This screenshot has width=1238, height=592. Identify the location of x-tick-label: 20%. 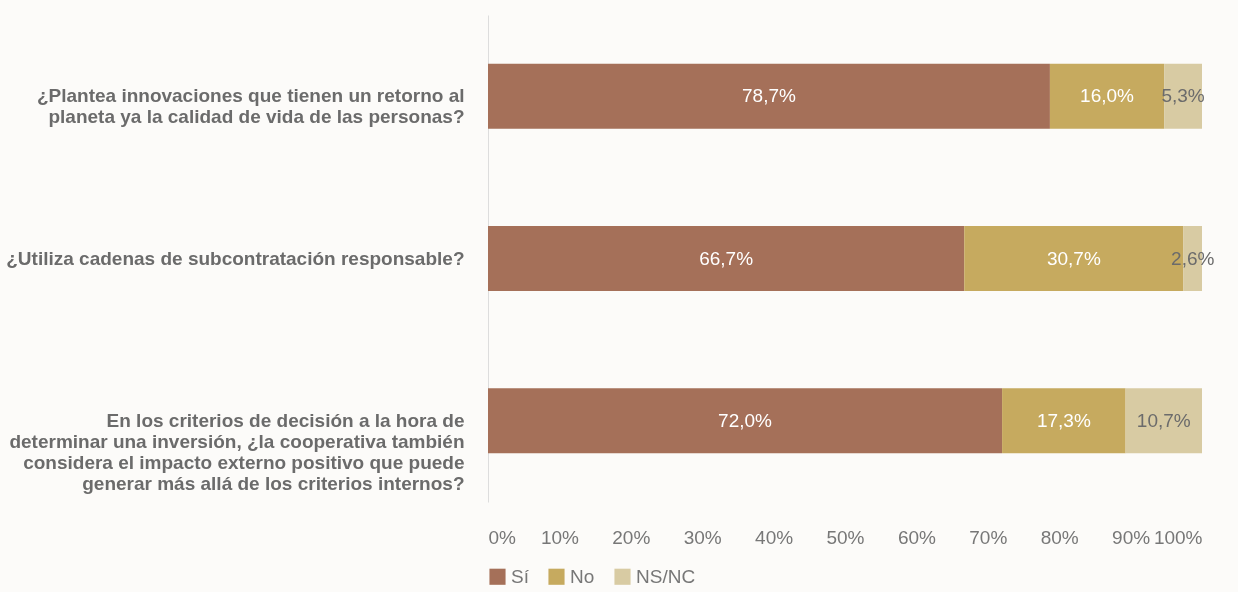
(631, 537).